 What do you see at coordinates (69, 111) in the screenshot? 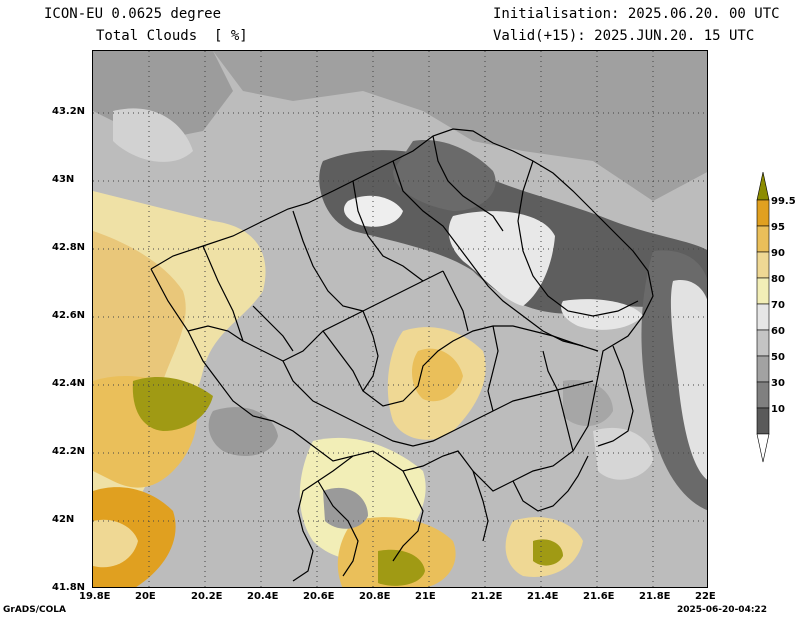
I see `y-tick-label: 43.2N` at bounding box center [69, 111].